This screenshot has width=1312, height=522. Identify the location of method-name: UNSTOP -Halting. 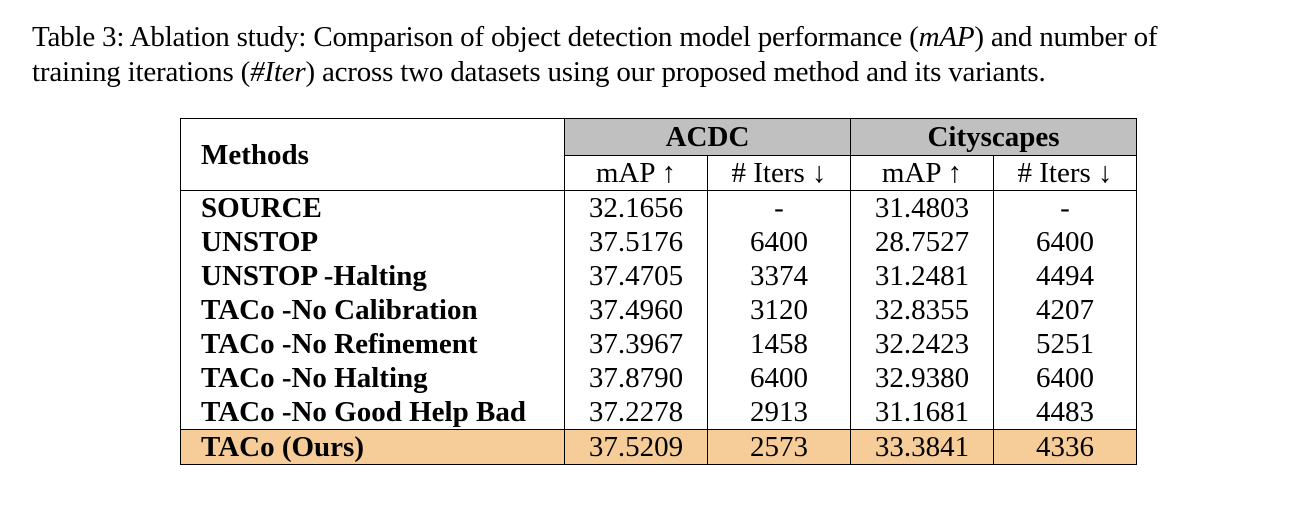
(314, 276).